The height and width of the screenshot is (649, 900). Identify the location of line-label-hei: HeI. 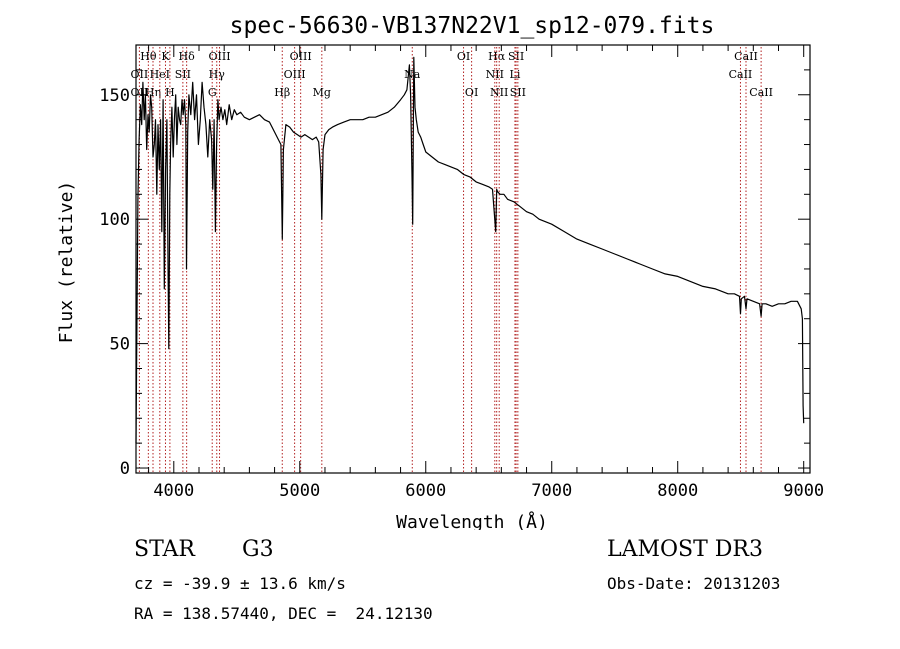
(160, 74).